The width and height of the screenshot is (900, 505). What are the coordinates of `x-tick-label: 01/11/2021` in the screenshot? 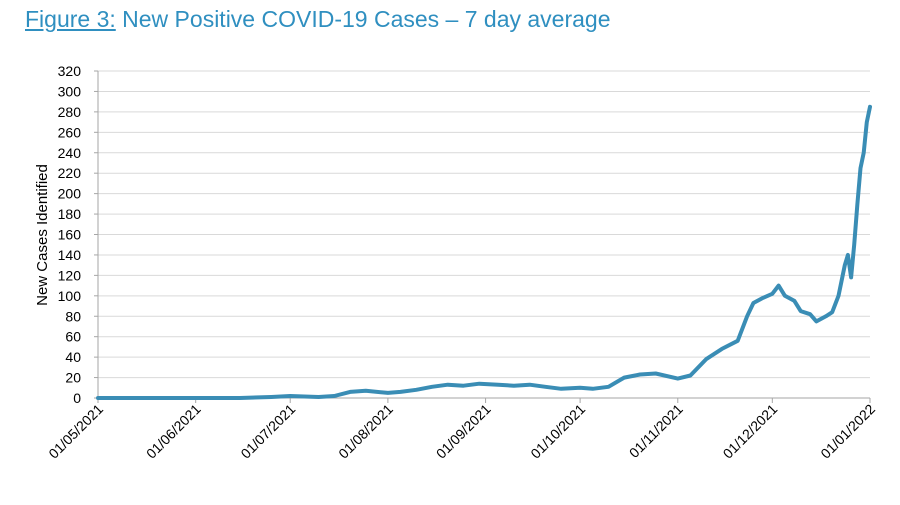 It's located at (656, 431).